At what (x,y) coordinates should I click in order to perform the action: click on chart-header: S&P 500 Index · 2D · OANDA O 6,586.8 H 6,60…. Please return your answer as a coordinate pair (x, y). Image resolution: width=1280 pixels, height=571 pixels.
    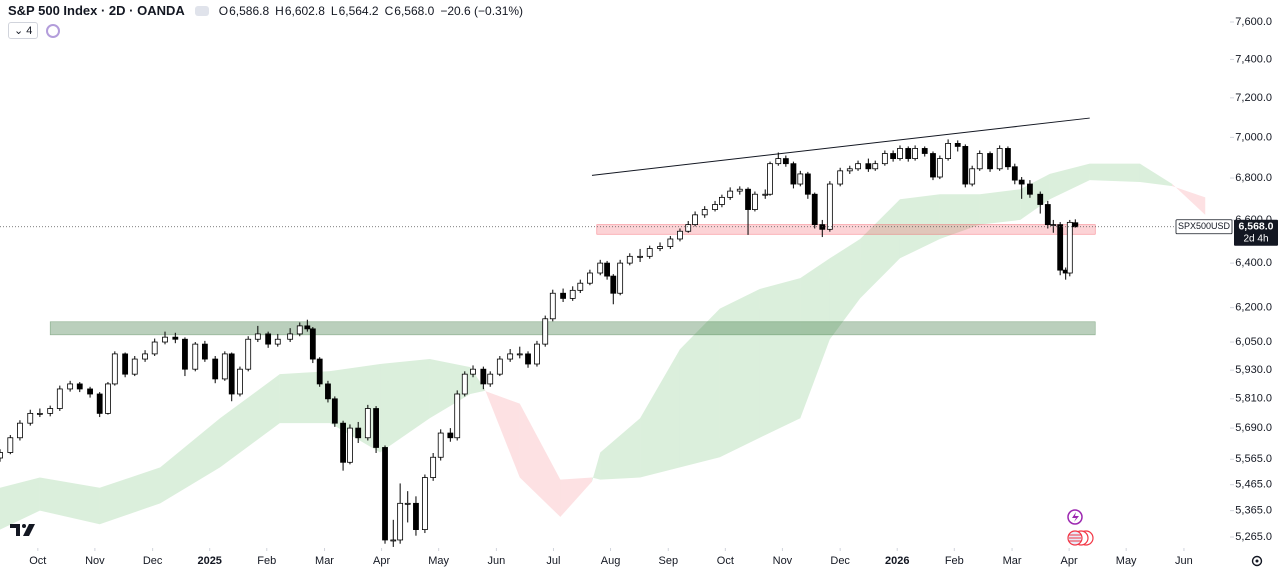
    Looking at the image, I should click on (265, 10).